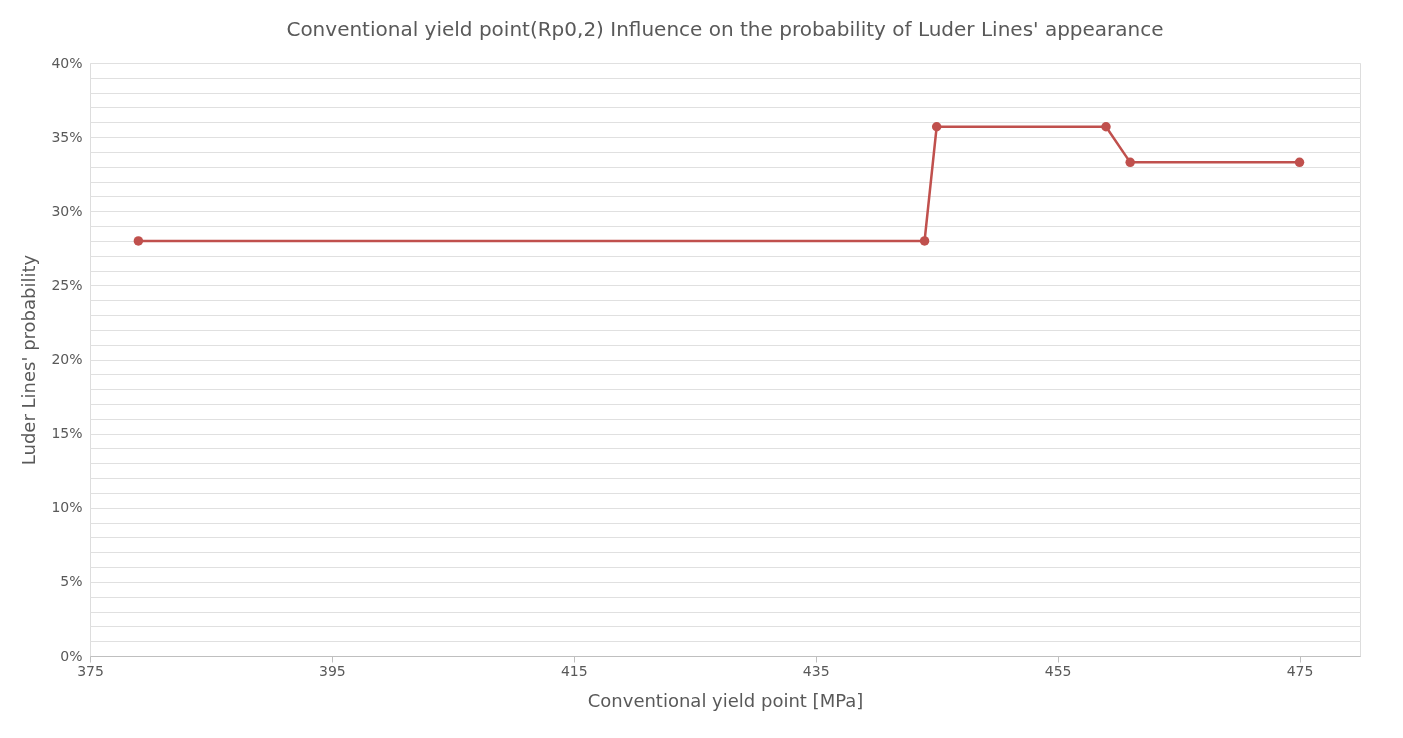  What do you see at coordinates (332, 670) in the screenshot?
I see `x-tick-label: 395` at bounding box center [332, 670].